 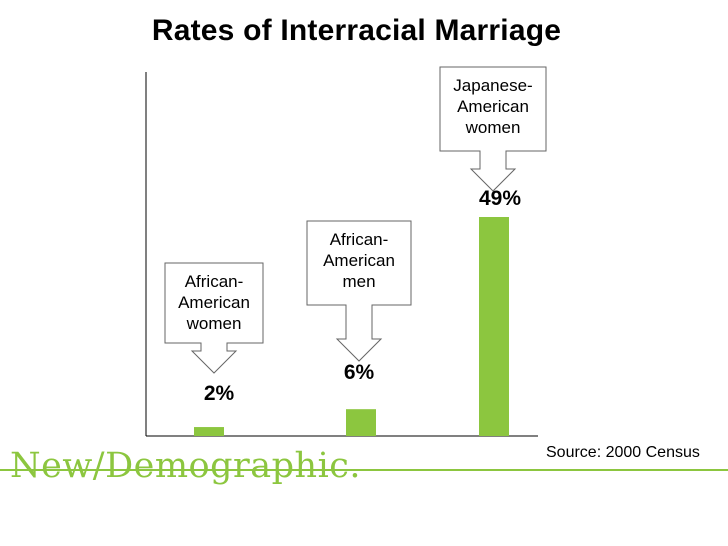 I want to click on footer-divider, so click(x=364, y=470).